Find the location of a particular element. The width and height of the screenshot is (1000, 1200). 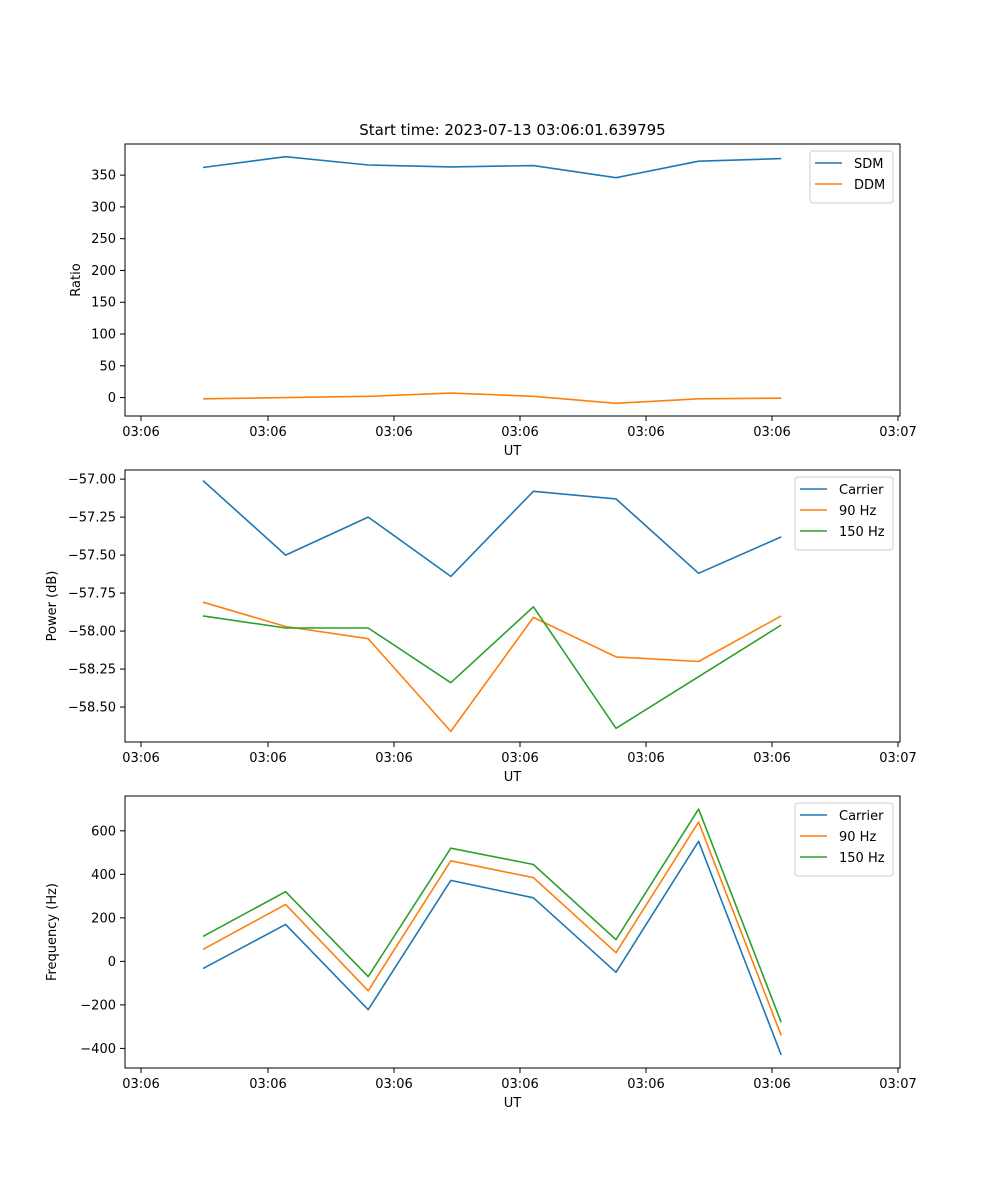

series-line-ddm is located at coordinates (492, 398).